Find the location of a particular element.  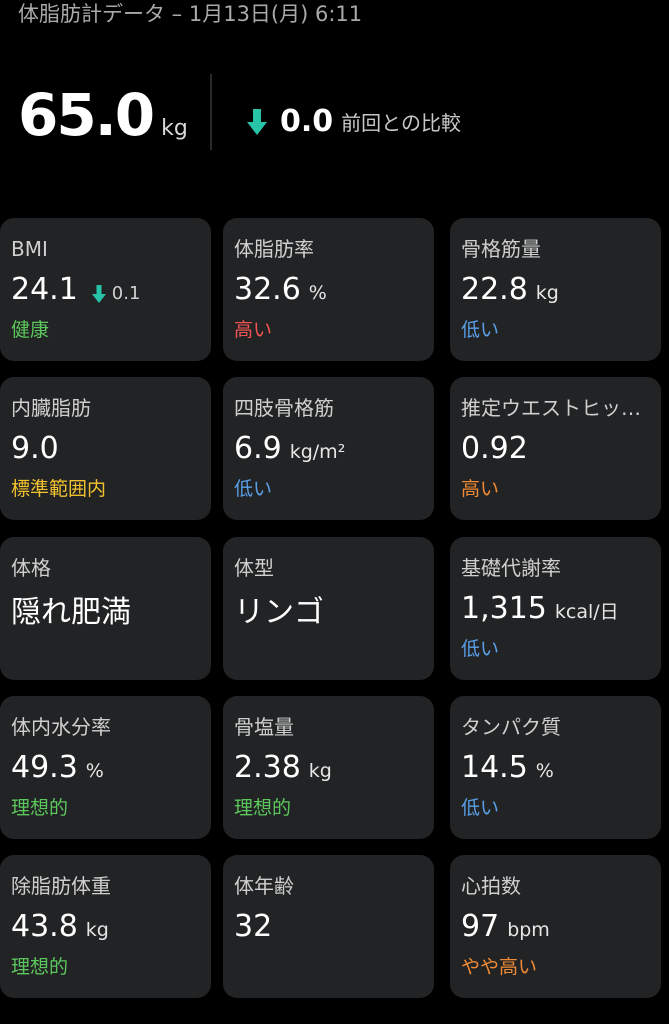

card-bone-mass: 骨塩量 2.38 kg 理想的 is located at coordinates (328, 767).